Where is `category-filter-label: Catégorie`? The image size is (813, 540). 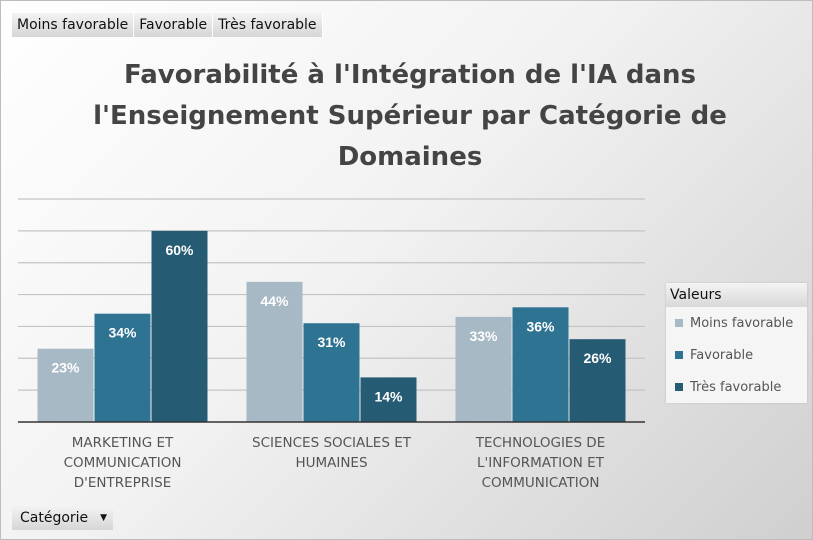 category-filter-label: Catégorie is located at coordinates (54, 518).